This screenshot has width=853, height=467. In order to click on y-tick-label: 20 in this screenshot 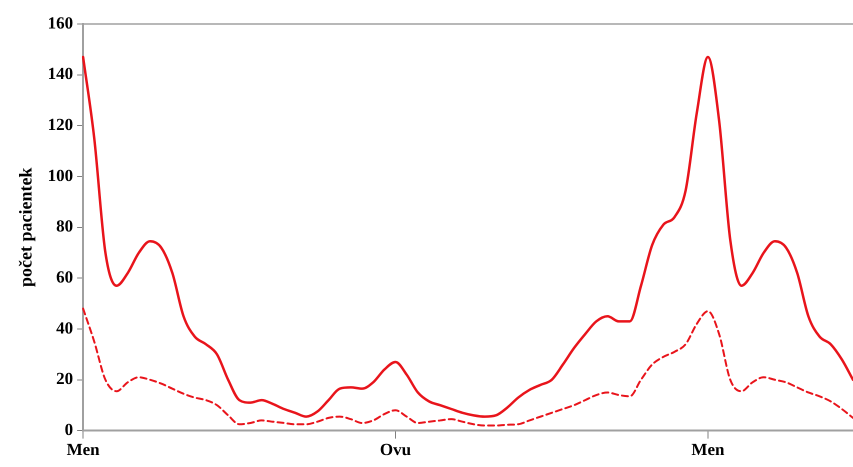, I will do `click(65, 378)`.